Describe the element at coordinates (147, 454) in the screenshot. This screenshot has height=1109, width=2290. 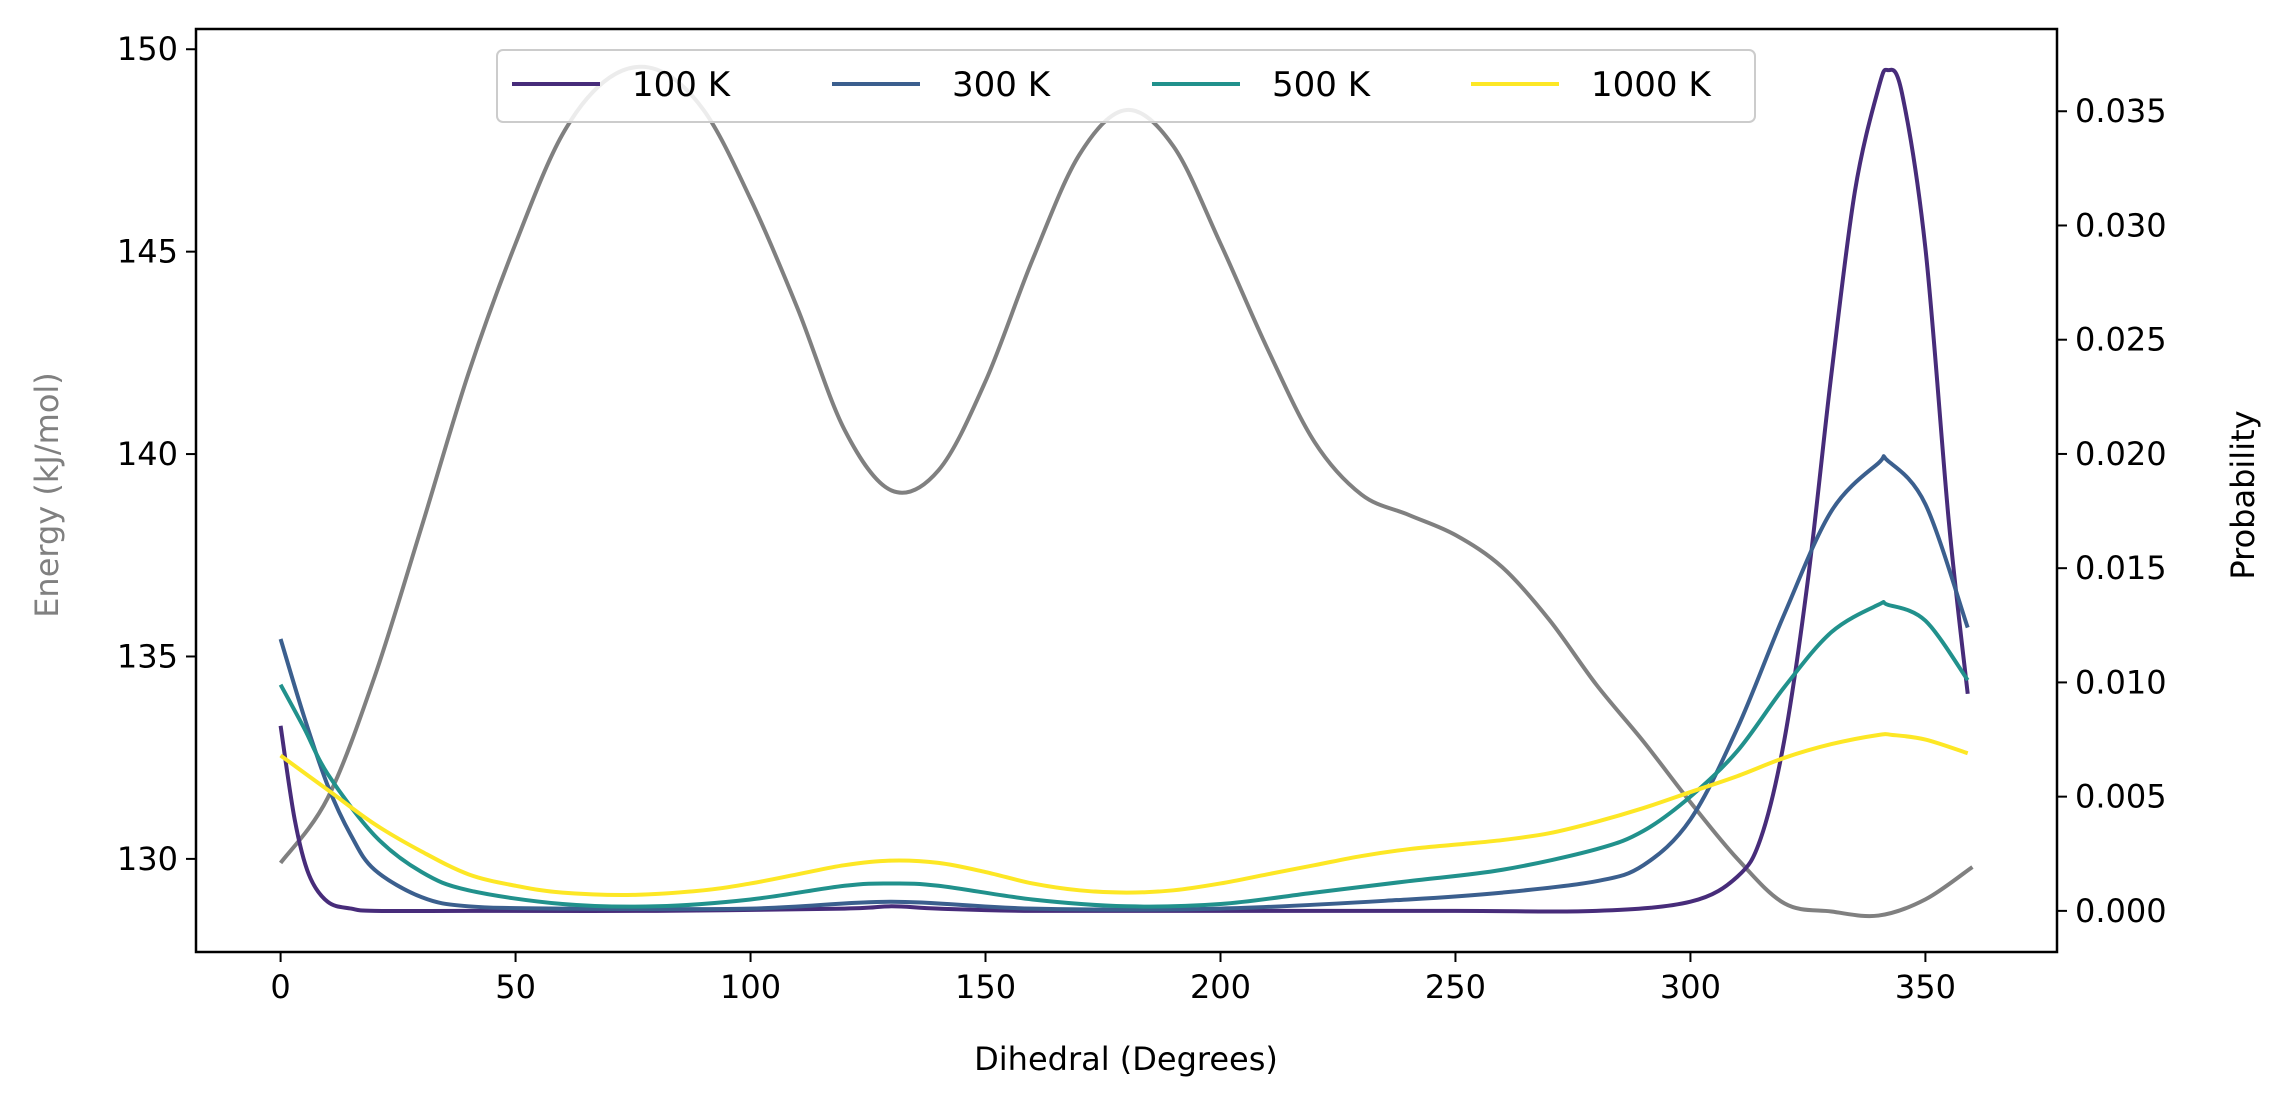
I see `left-y-tick-label: 140` at that location.